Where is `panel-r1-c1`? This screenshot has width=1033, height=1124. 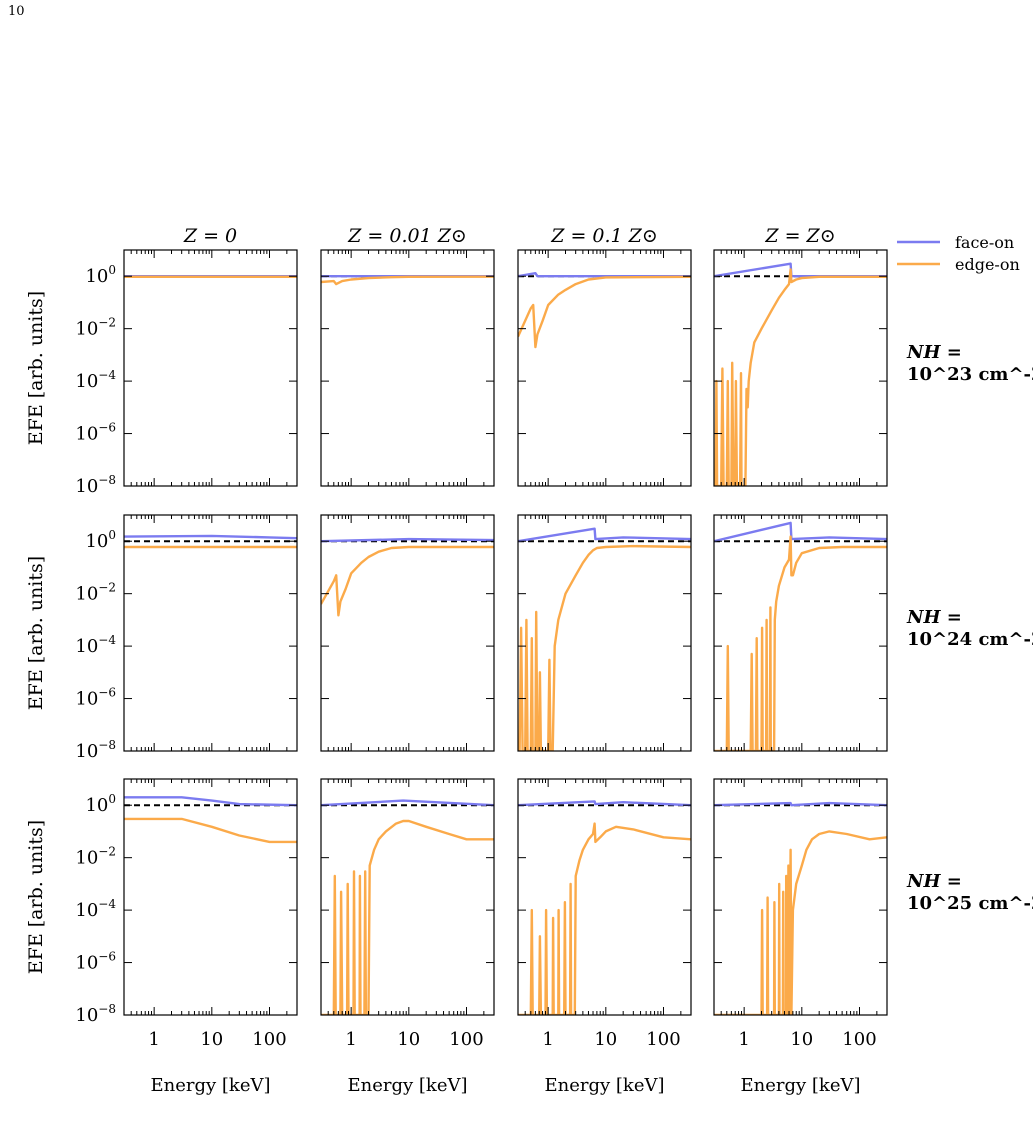 panel-r1-c1 is located at coordinates (210, 368).